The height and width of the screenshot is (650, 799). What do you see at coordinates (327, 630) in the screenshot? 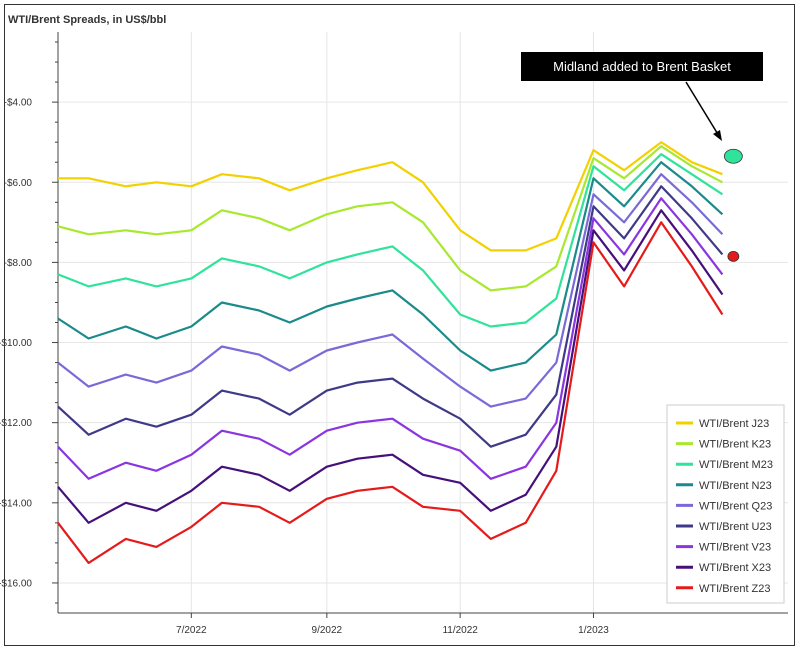
I see `x-tick-label: 9/2022` at bounding box center [327, 630].